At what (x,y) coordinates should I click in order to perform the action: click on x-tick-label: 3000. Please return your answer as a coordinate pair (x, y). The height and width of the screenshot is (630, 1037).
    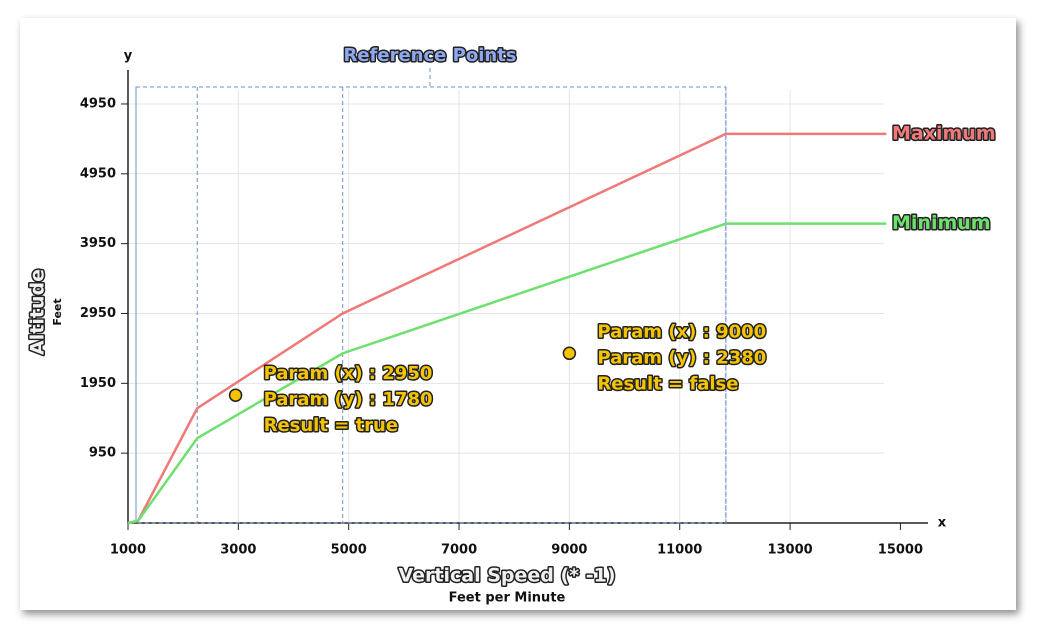
    Looking at the image, I should click on (238, 550).